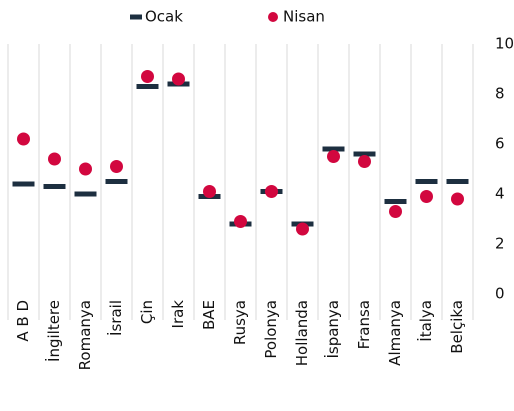 The height and width of the screenshot is (411, 514). What do you see at coordinates (178, 314) in the screenshot?
I see `x-tick-label: Irak` at bounding box center [178, 314].